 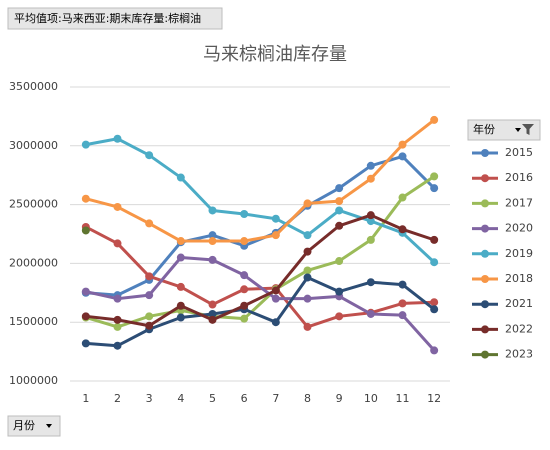 I want to click on x-tick-label: 3, so click(x=149, y=398).